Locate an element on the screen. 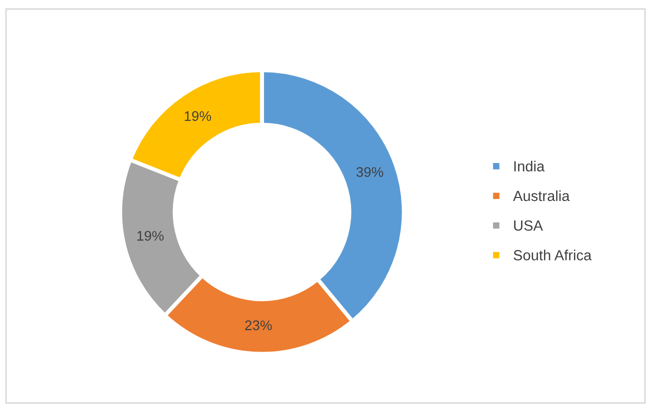 Image resolution: width=651 pixels, height=409 pixels. data-label: 23% is located at coordinates (258, 325).